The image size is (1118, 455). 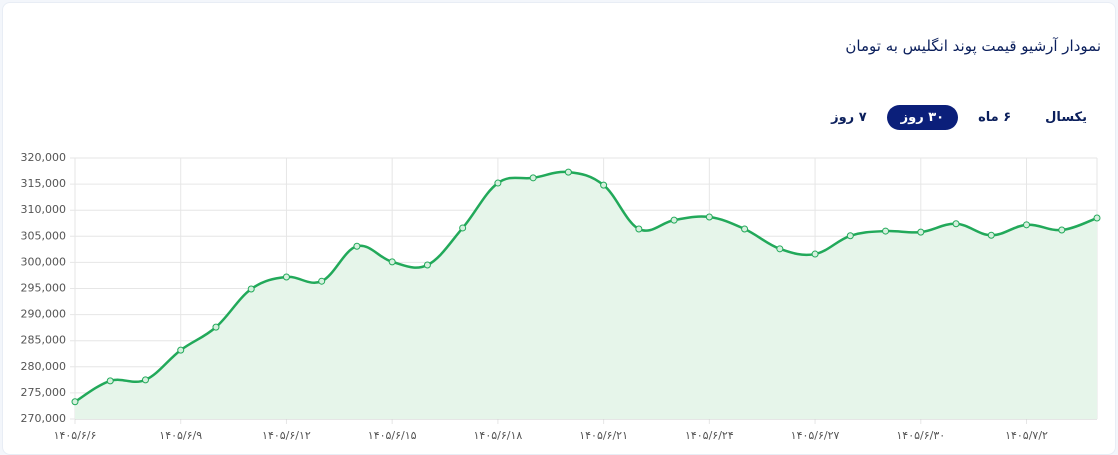 I want to click on x-tick-label: ۱۴۰۵/۶/۶, so click(x=75, y=435).